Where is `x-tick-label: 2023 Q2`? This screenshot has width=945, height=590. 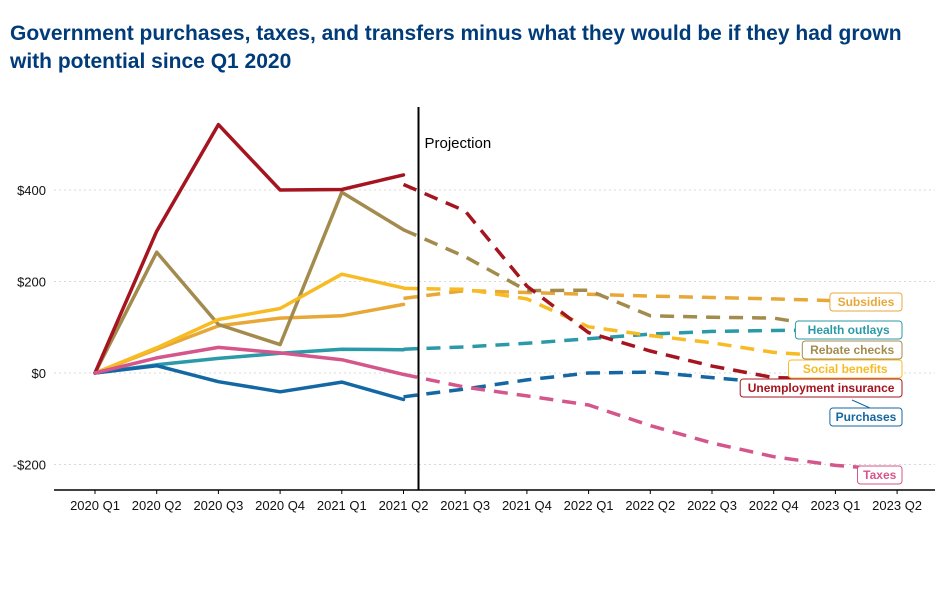
x-tick-label: 2023 Q2 is located at coordinates (897, 505).